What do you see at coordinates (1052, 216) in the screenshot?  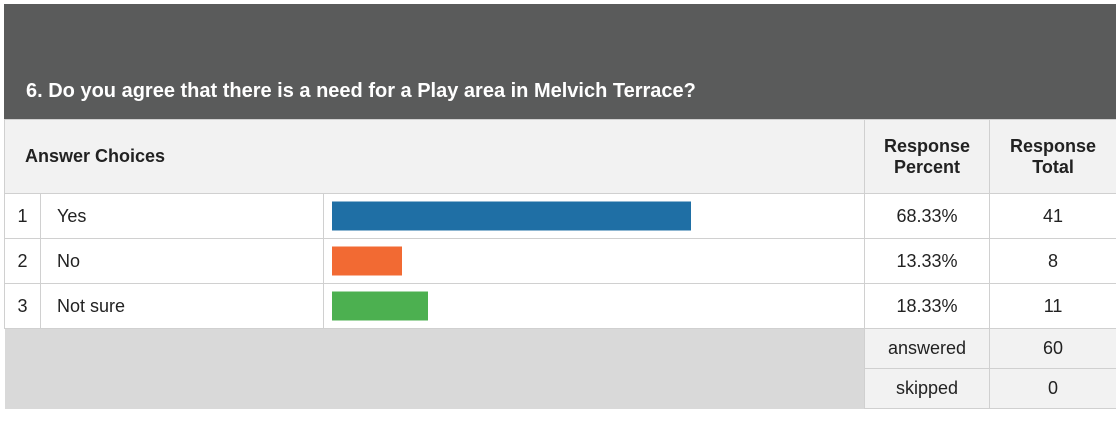 I see `response-total: 41` at bounding box center [1052, 216].